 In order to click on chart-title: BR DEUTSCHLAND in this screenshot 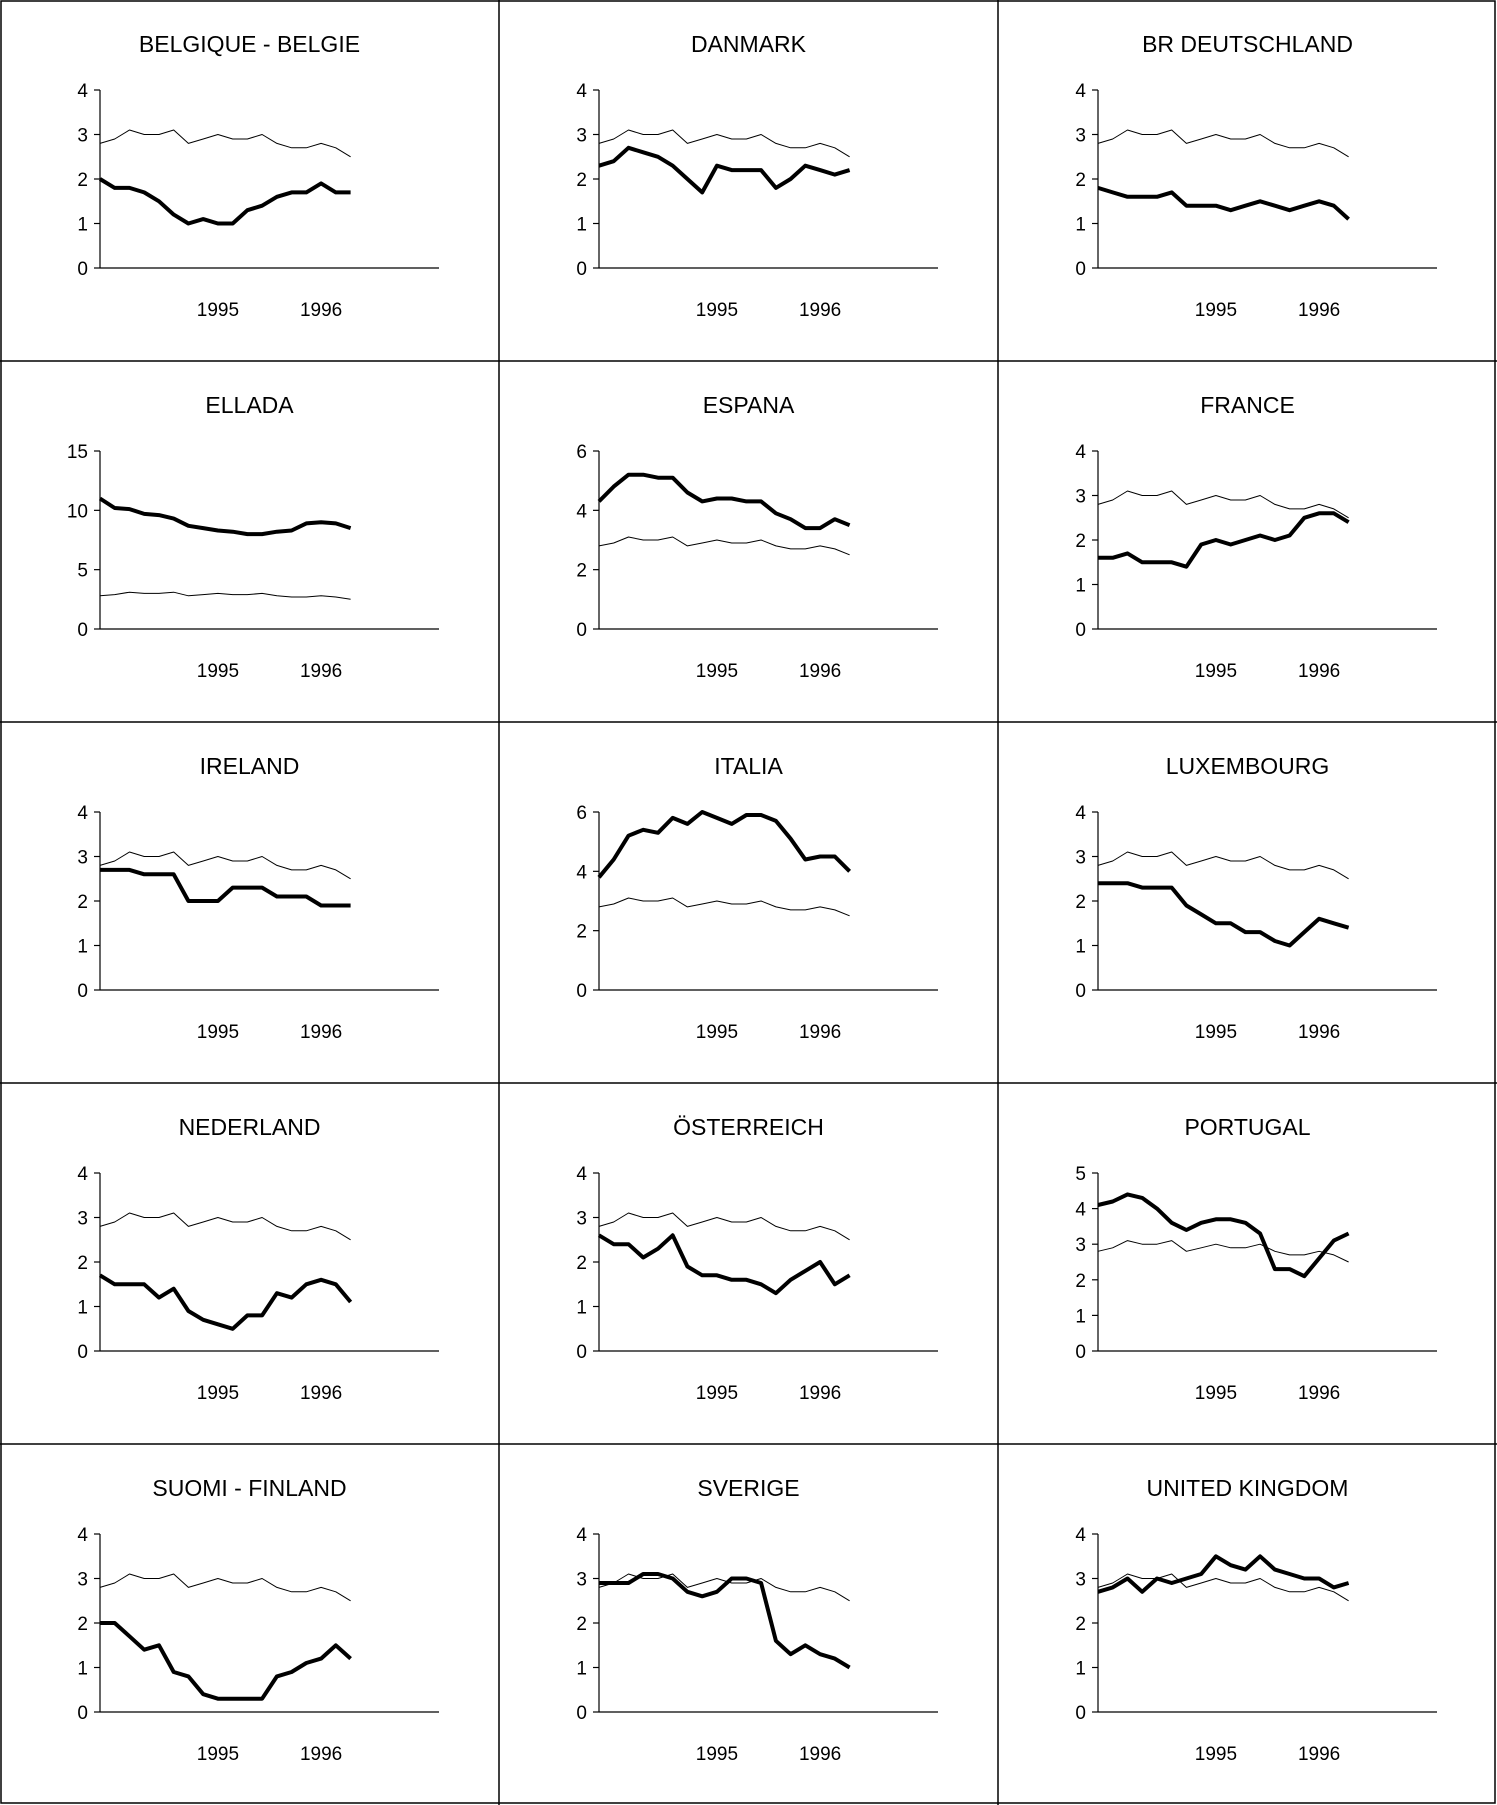, I will do `click(1247, 44)`.